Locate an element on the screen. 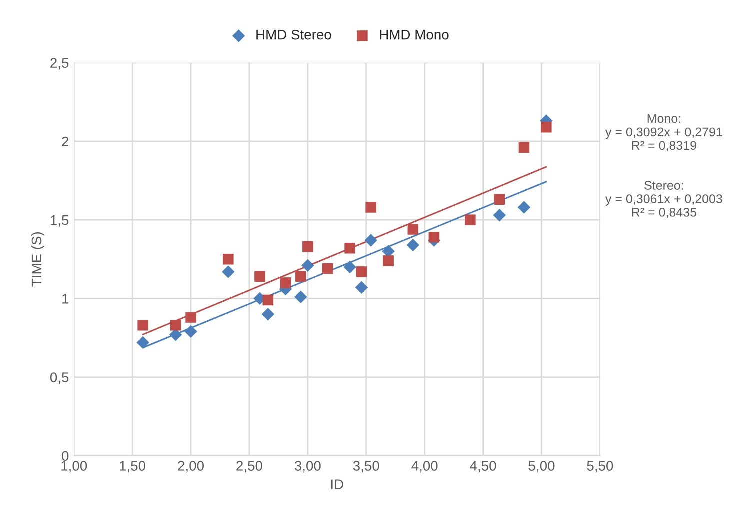 This screenshot has height=524, width=741. y-tick-label: 2 is located at coordinates (65, 141).